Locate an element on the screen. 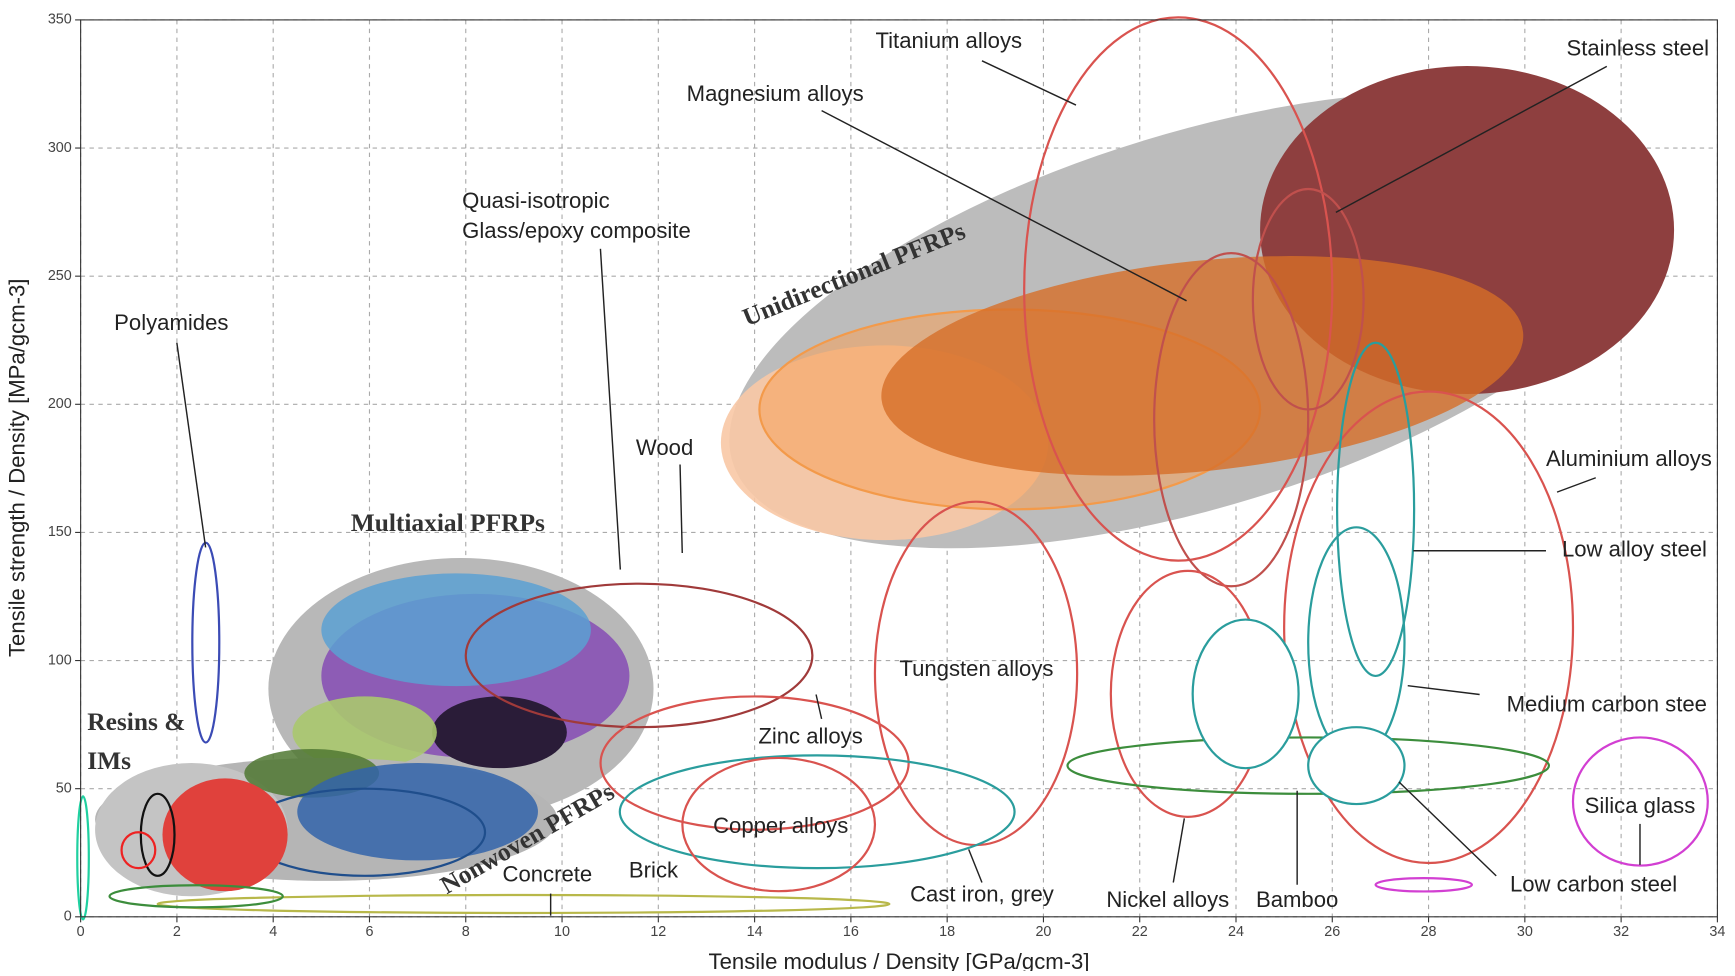 This screenshot has height=976, width=1735. x-axis-label: Tensile modulus / Density [GPa/gcm-3] is located at coordinates (899, 960).